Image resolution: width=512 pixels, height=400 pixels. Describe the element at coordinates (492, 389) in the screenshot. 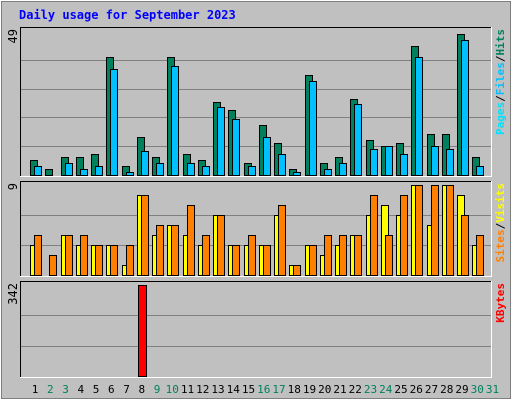

I see `x-tick-label: 31` at that location.